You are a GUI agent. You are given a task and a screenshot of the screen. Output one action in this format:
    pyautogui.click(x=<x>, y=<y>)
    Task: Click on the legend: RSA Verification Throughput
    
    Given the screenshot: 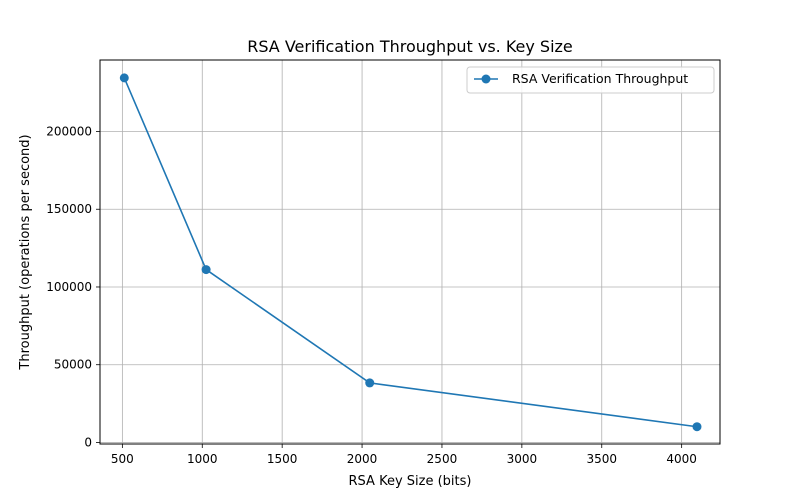 What is the action you would take?
    pyautogui.click(x=590, y=80)
    